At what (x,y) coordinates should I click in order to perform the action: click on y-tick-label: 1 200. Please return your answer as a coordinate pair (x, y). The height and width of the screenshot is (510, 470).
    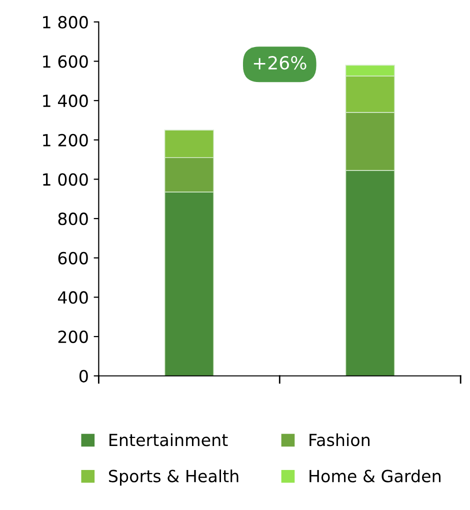
    Looking at the image, I should click on (65, 140).